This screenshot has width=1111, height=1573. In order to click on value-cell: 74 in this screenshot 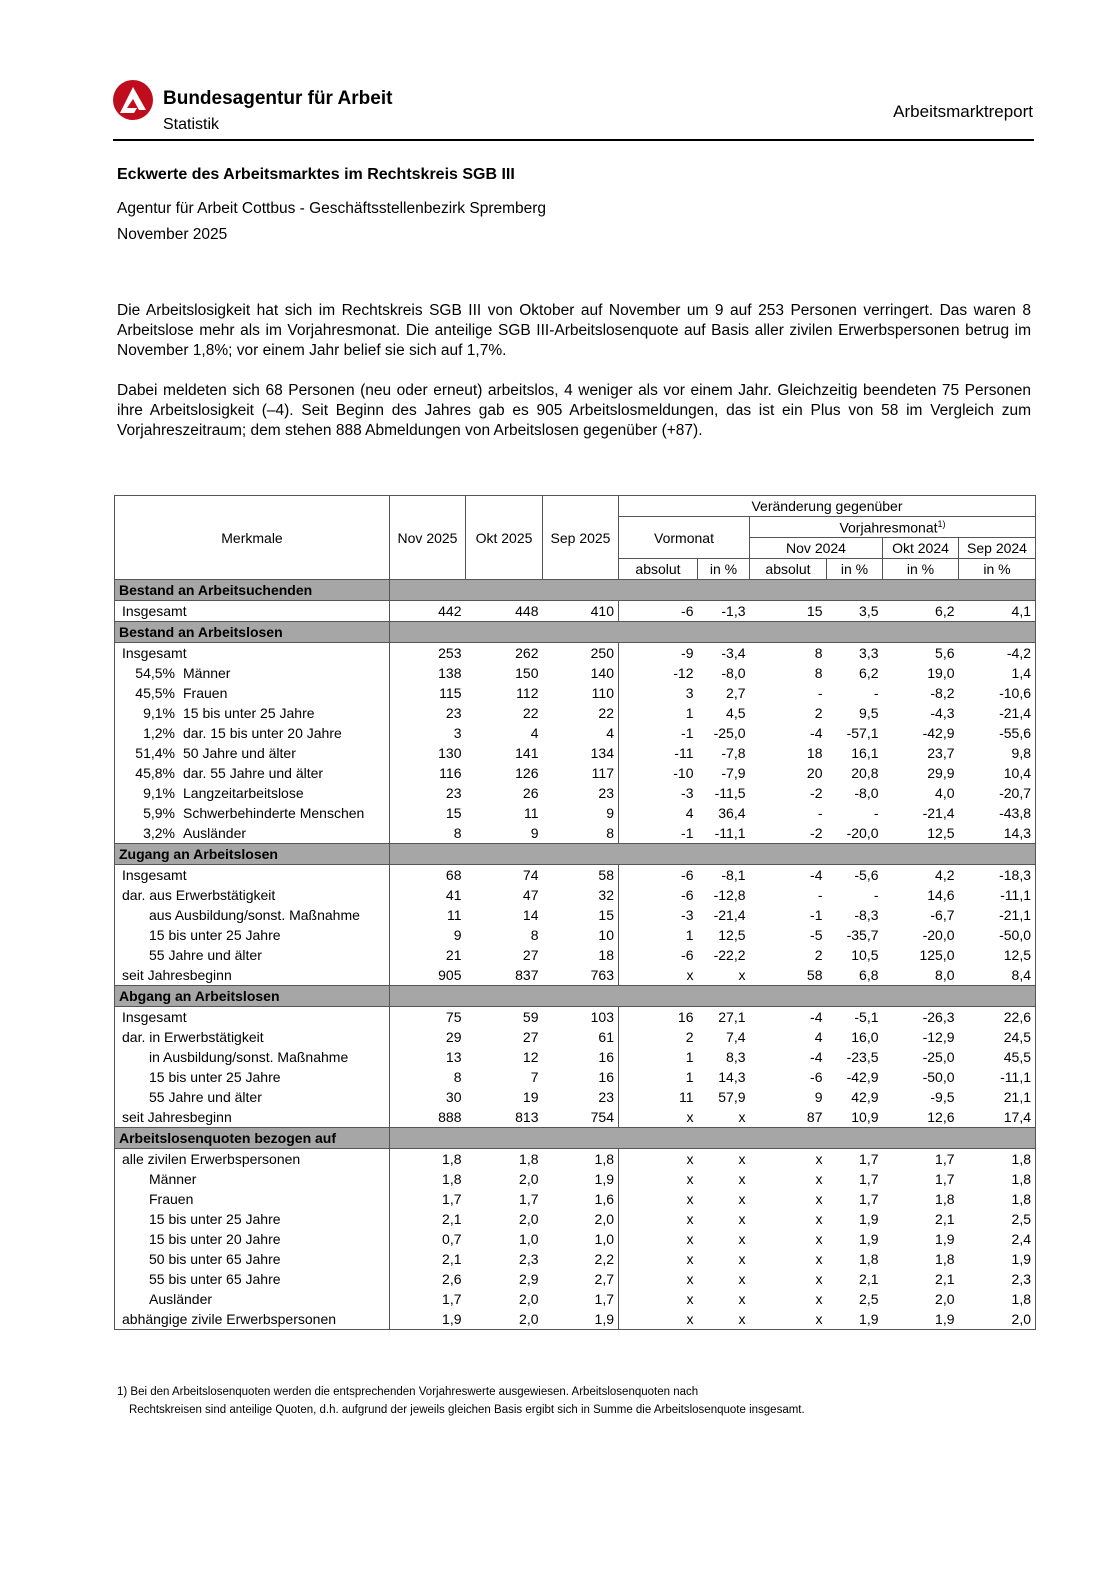, I will do `click(530, 875)`.